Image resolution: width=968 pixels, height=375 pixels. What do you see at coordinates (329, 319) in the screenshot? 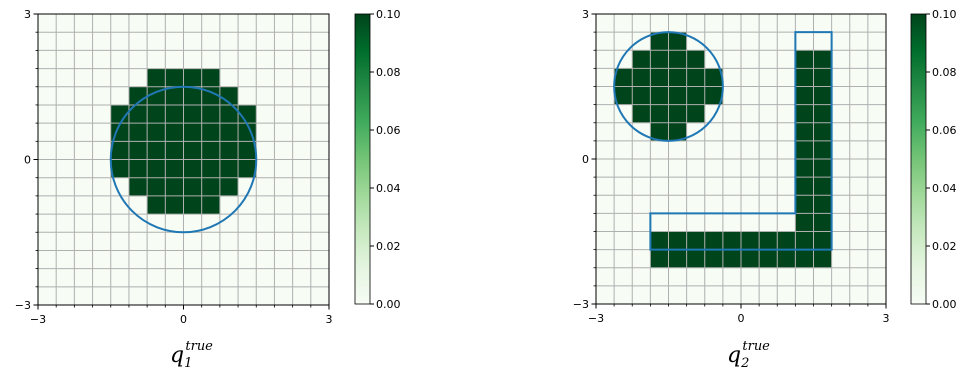
I see `x-tick-label-2: 3` at bounding box center [329, 319].